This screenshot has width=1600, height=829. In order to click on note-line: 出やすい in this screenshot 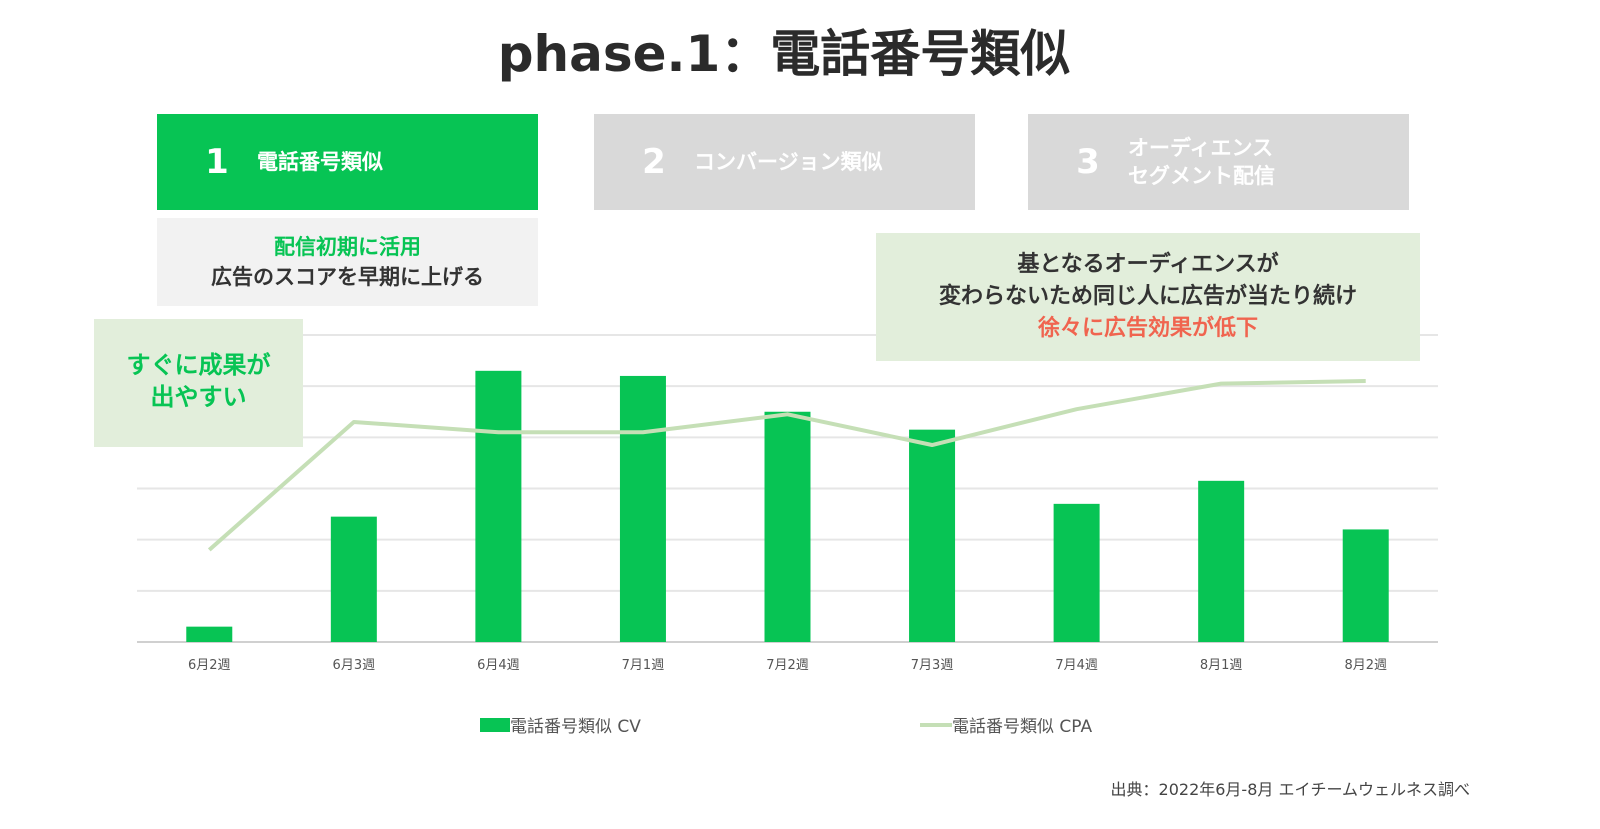, I will do `click(198, 397)`.